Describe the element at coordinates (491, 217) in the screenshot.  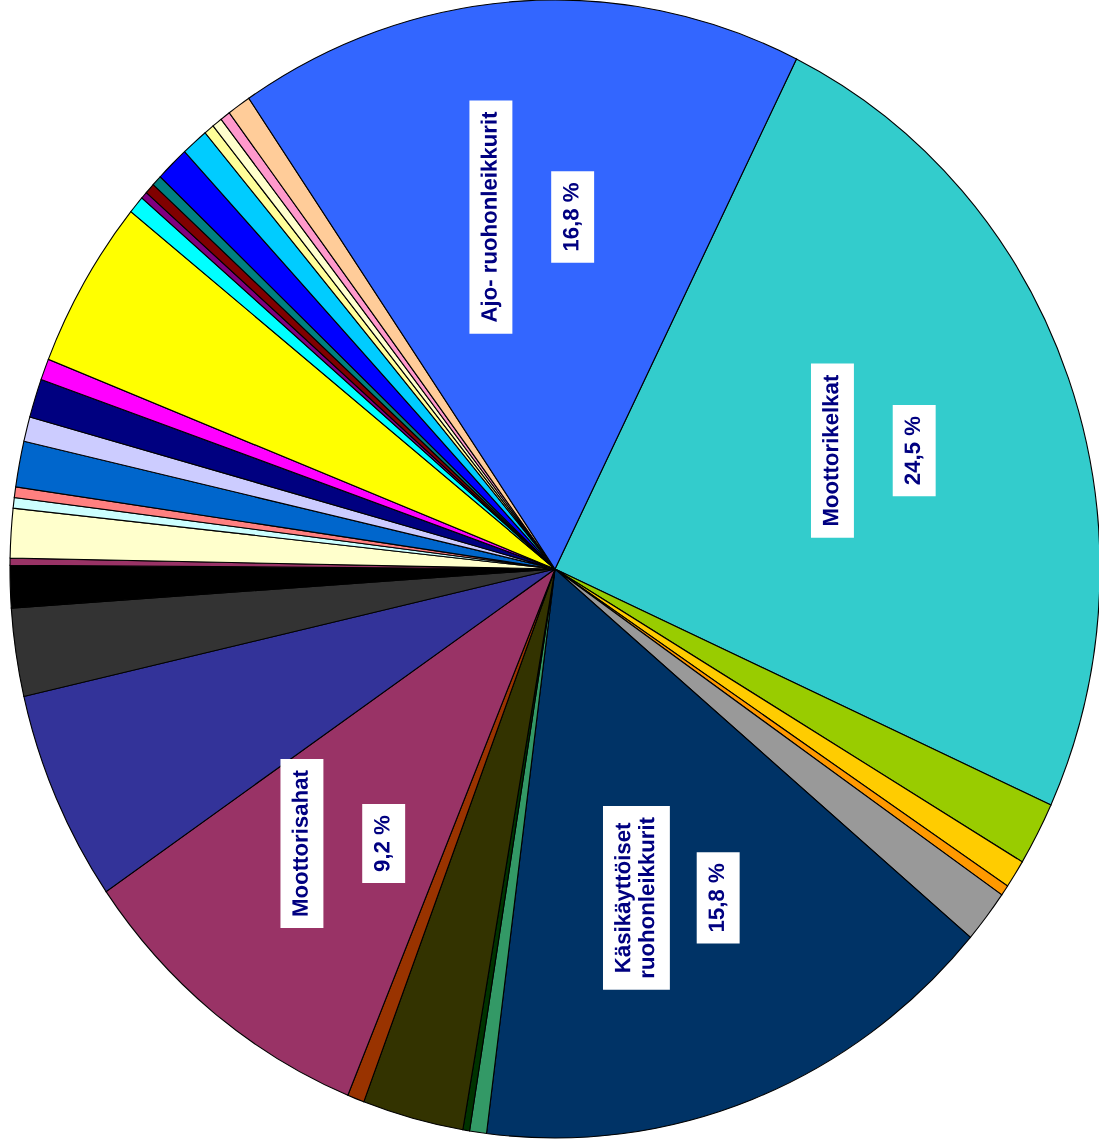
I see `slice-label: Ajo- ruohonleikkurit` at that location.